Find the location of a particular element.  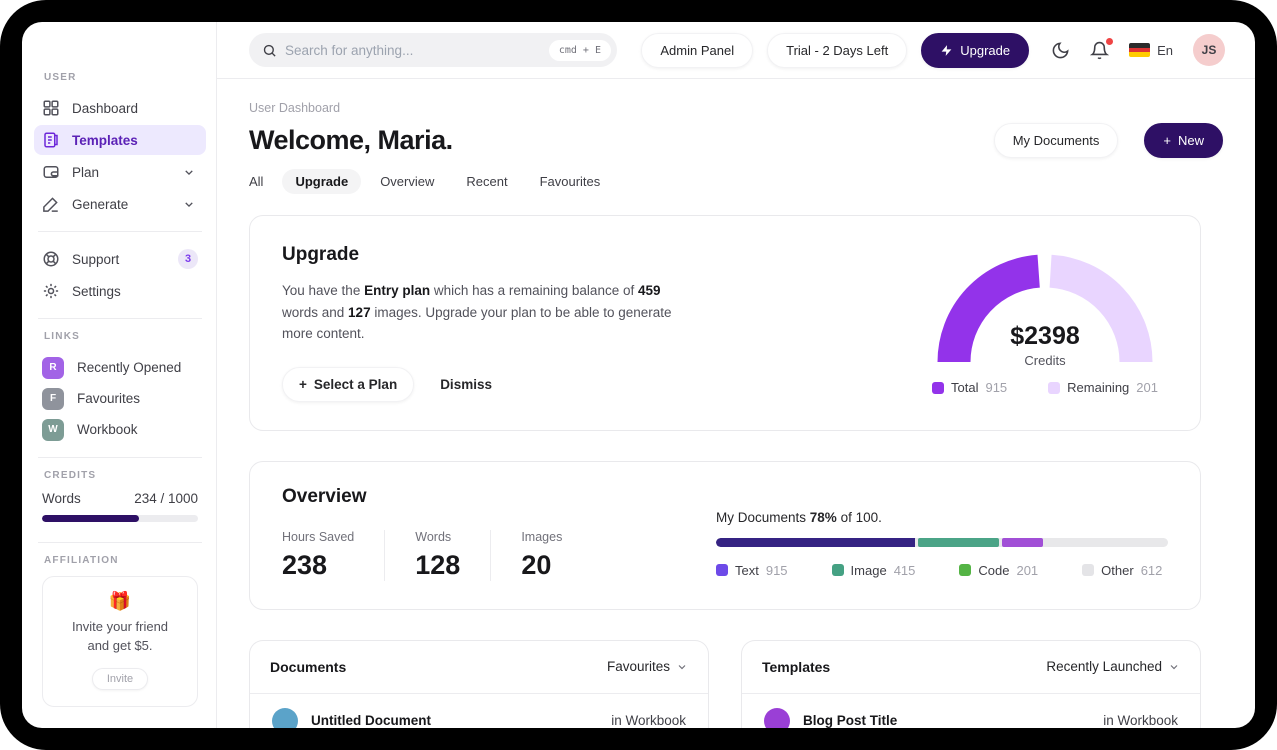

document-avatar is located at coordinates (285, 717).